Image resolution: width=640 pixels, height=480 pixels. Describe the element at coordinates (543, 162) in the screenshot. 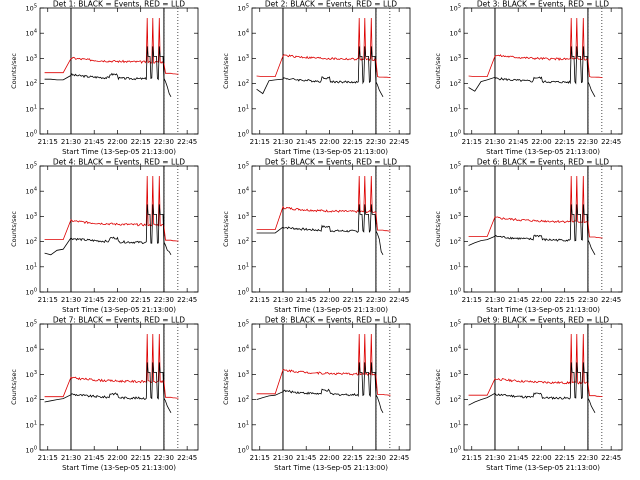

I see `plot-title: Det 6: BLACK = Events, RED = LLD` at that location.